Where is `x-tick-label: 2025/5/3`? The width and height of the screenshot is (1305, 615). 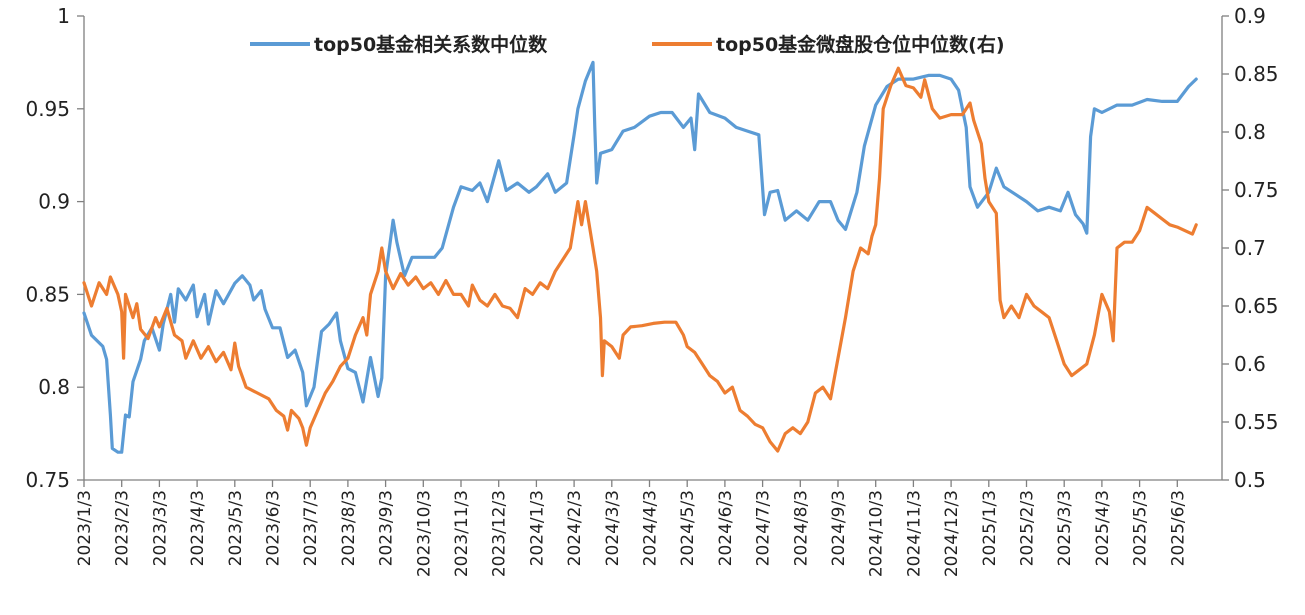 x-tick-label: 2025/5/3 is located at coordinates (1141, 528).